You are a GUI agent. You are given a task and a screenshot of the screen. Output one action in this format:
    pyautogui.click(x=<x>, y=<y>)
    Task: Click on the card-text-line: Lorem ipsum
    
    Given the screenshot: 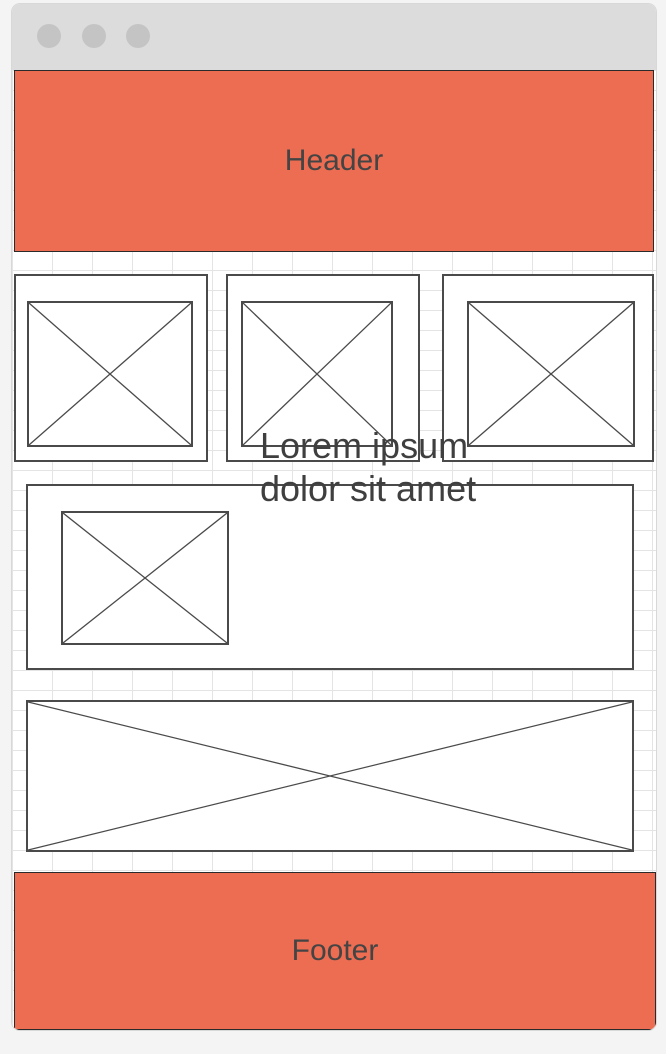 What is the action you would take?
    pyautogui.click(x=364, y=445)
    